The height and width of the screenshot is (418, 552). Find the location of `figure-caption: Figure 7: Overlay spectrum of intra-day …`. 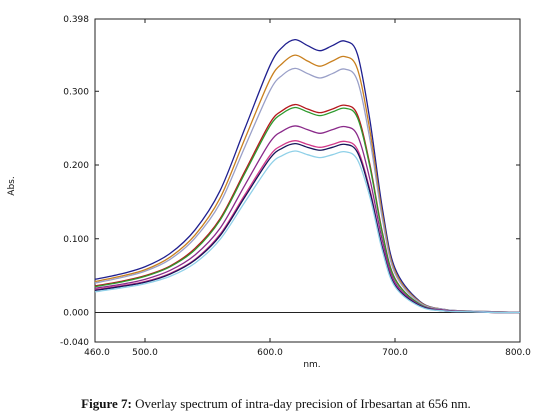

figure-caption: Figure 7: Overlay spectrum of intra-day … is located at coordinates (276, 404).